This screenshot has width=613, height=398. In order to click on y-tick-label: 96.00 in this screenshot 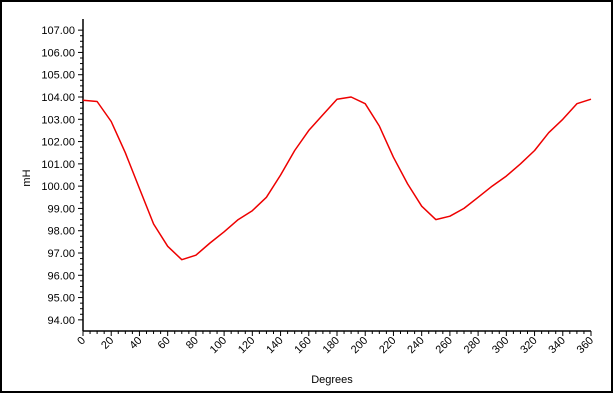, I will do `click(61, 276)`.